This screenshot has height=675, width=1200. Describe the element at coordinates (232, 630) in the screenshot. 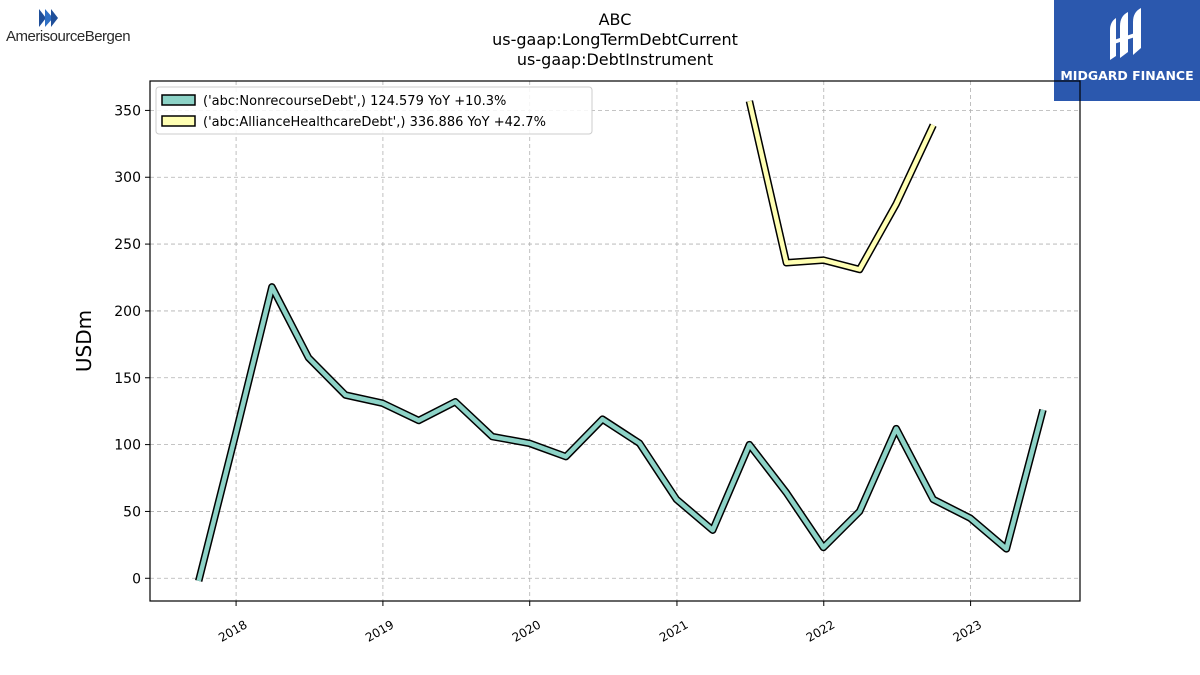

I see `x-tick-label: 2018` at that location.